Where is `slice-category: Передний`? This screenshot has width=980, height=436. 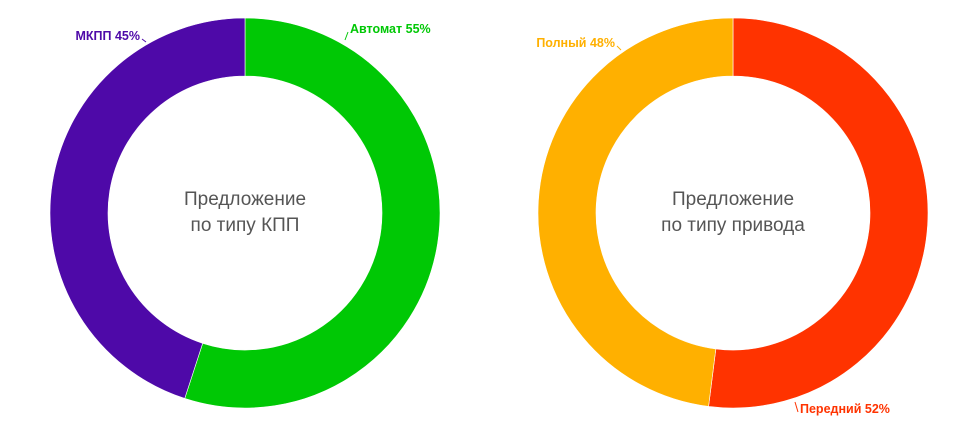
slice-category: Передний is located at coordinates (830, 409).